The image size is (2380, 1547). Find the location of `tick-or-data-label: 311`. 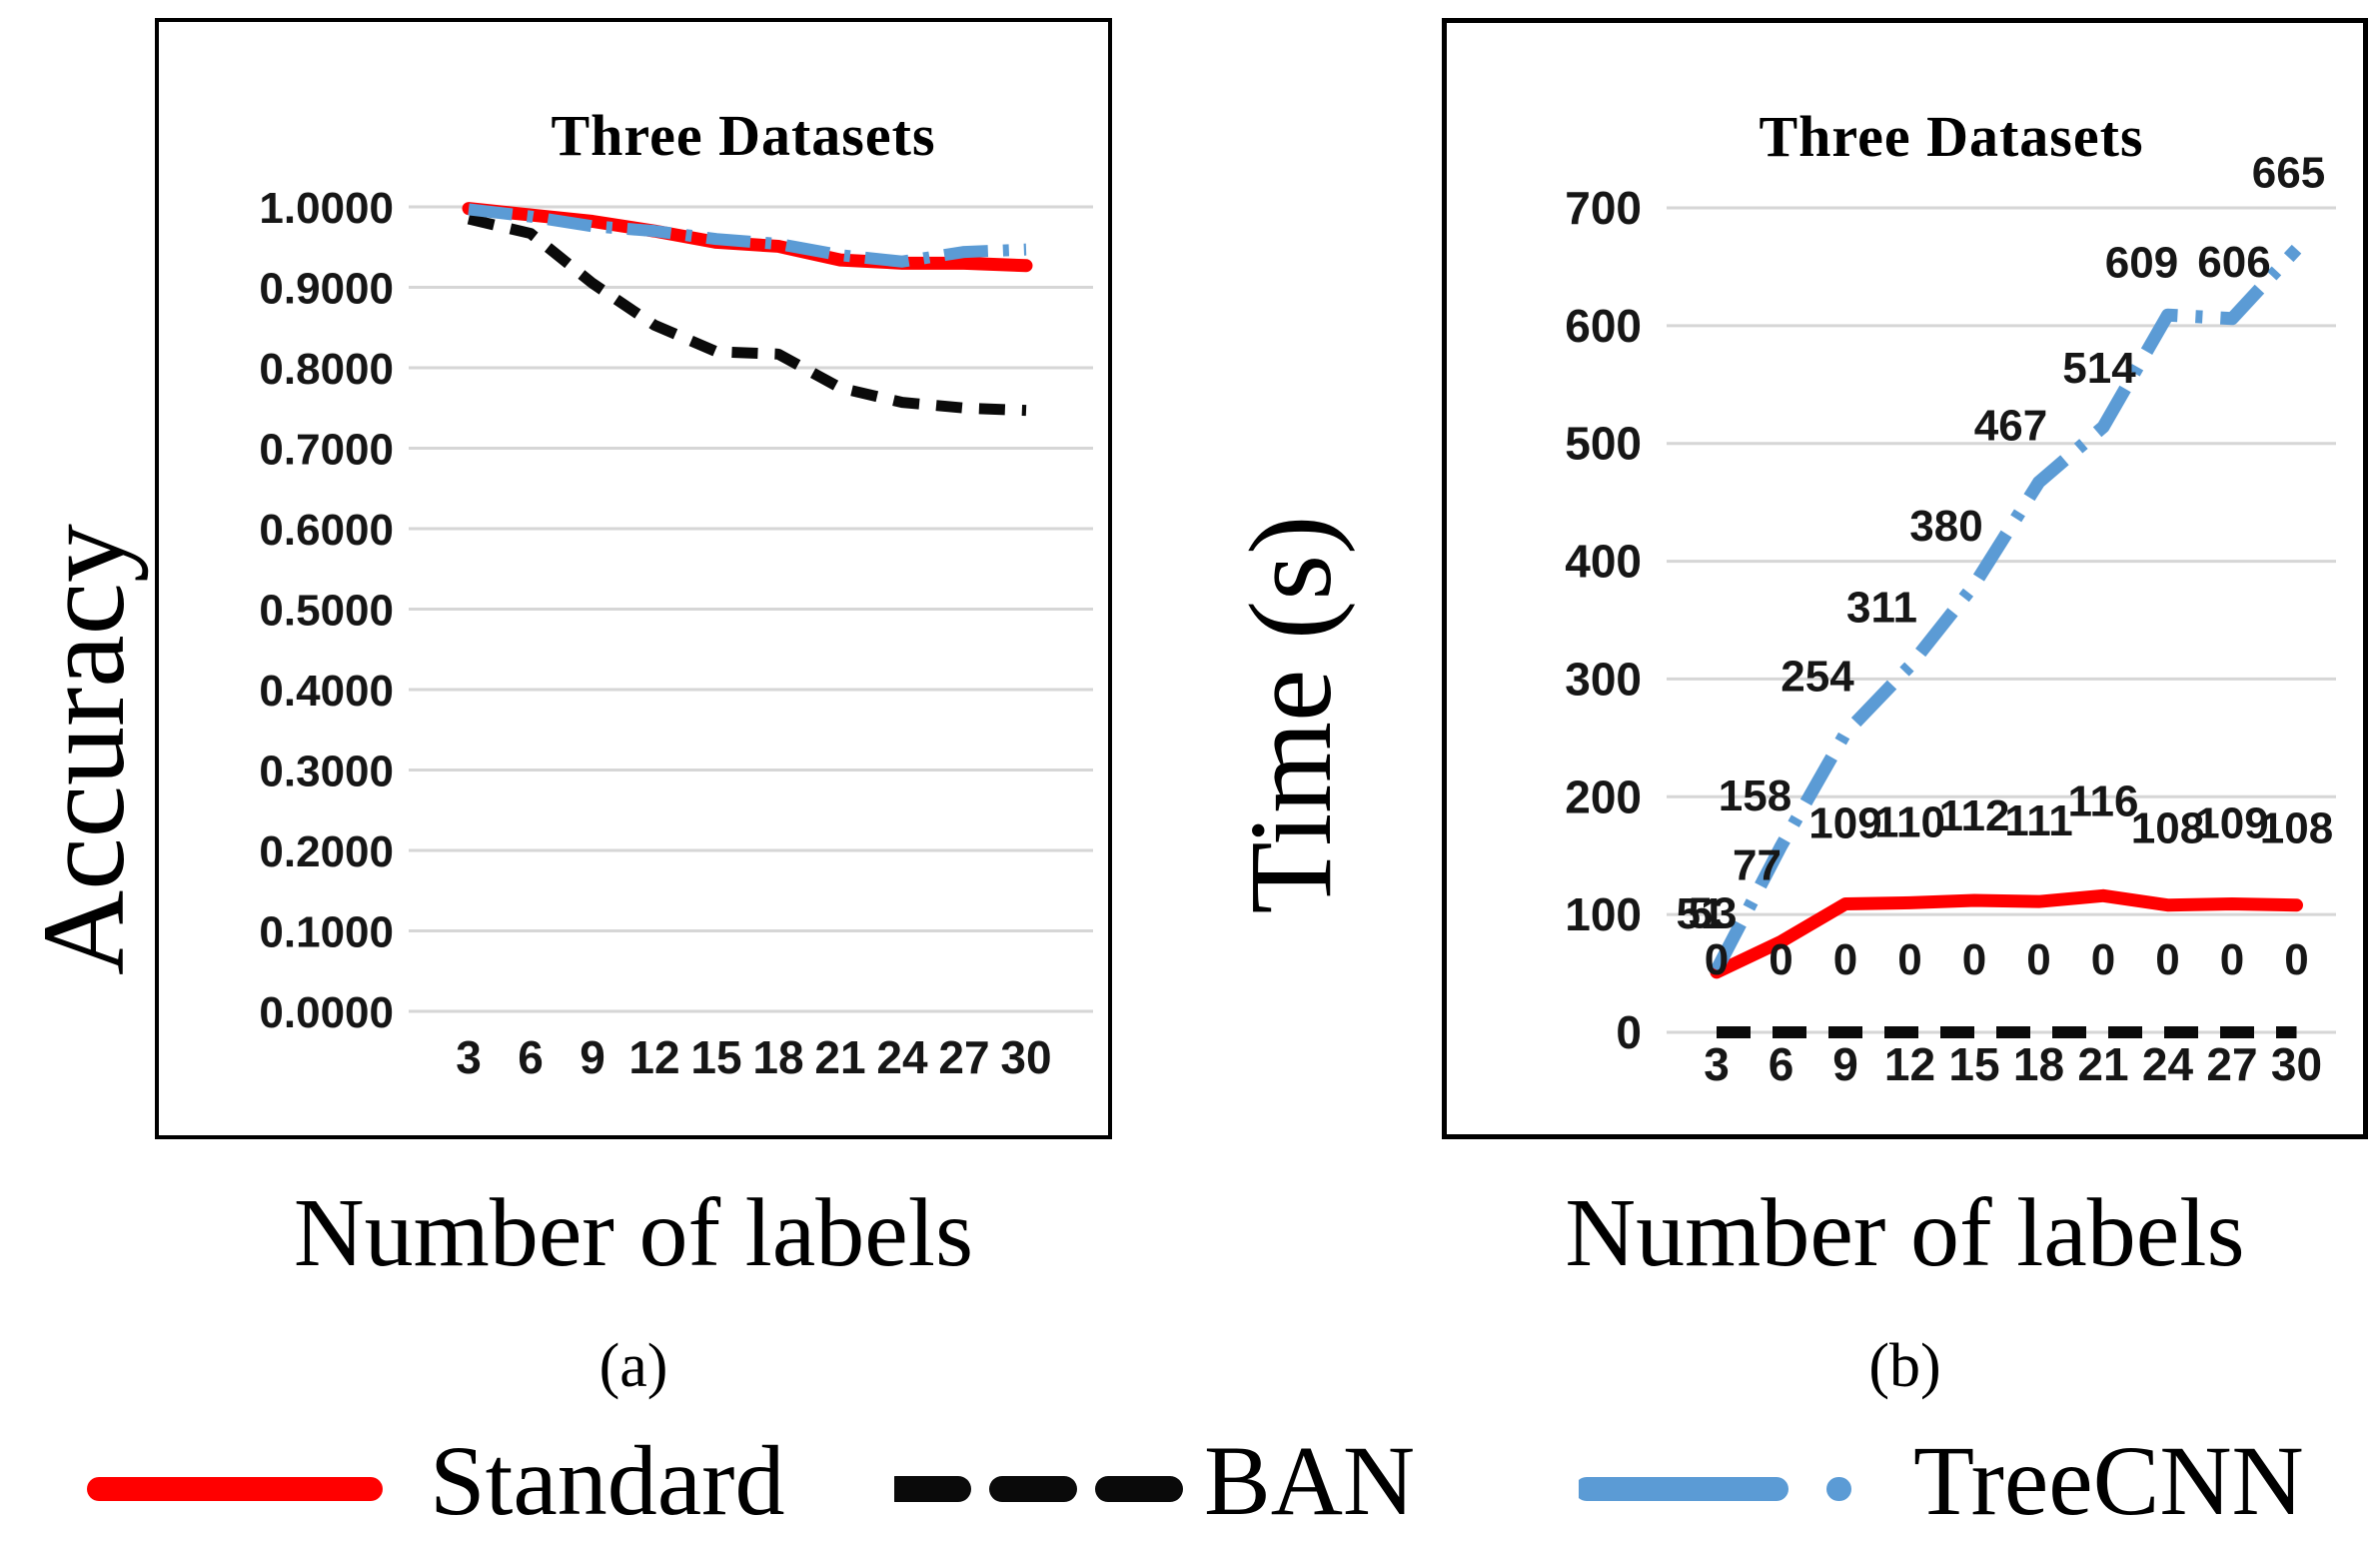

tick-or-data-label: 311 is located at coordinates (1881, 608).